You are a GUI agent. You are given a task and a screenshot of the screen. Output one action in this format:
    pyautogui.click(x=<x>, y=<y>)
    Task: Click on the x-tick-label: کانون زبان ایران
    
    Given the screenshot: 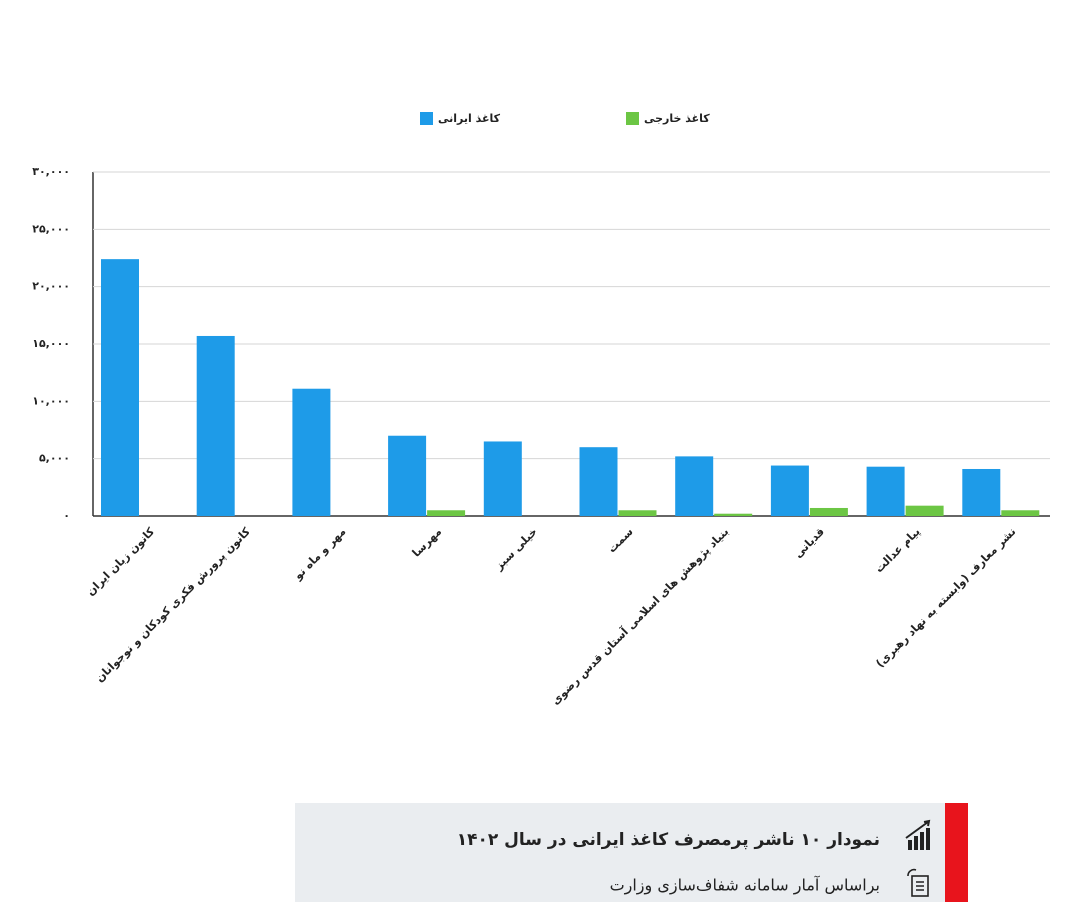 What is the action you would take?
    pyautogui.click(x=121, y=562)
    